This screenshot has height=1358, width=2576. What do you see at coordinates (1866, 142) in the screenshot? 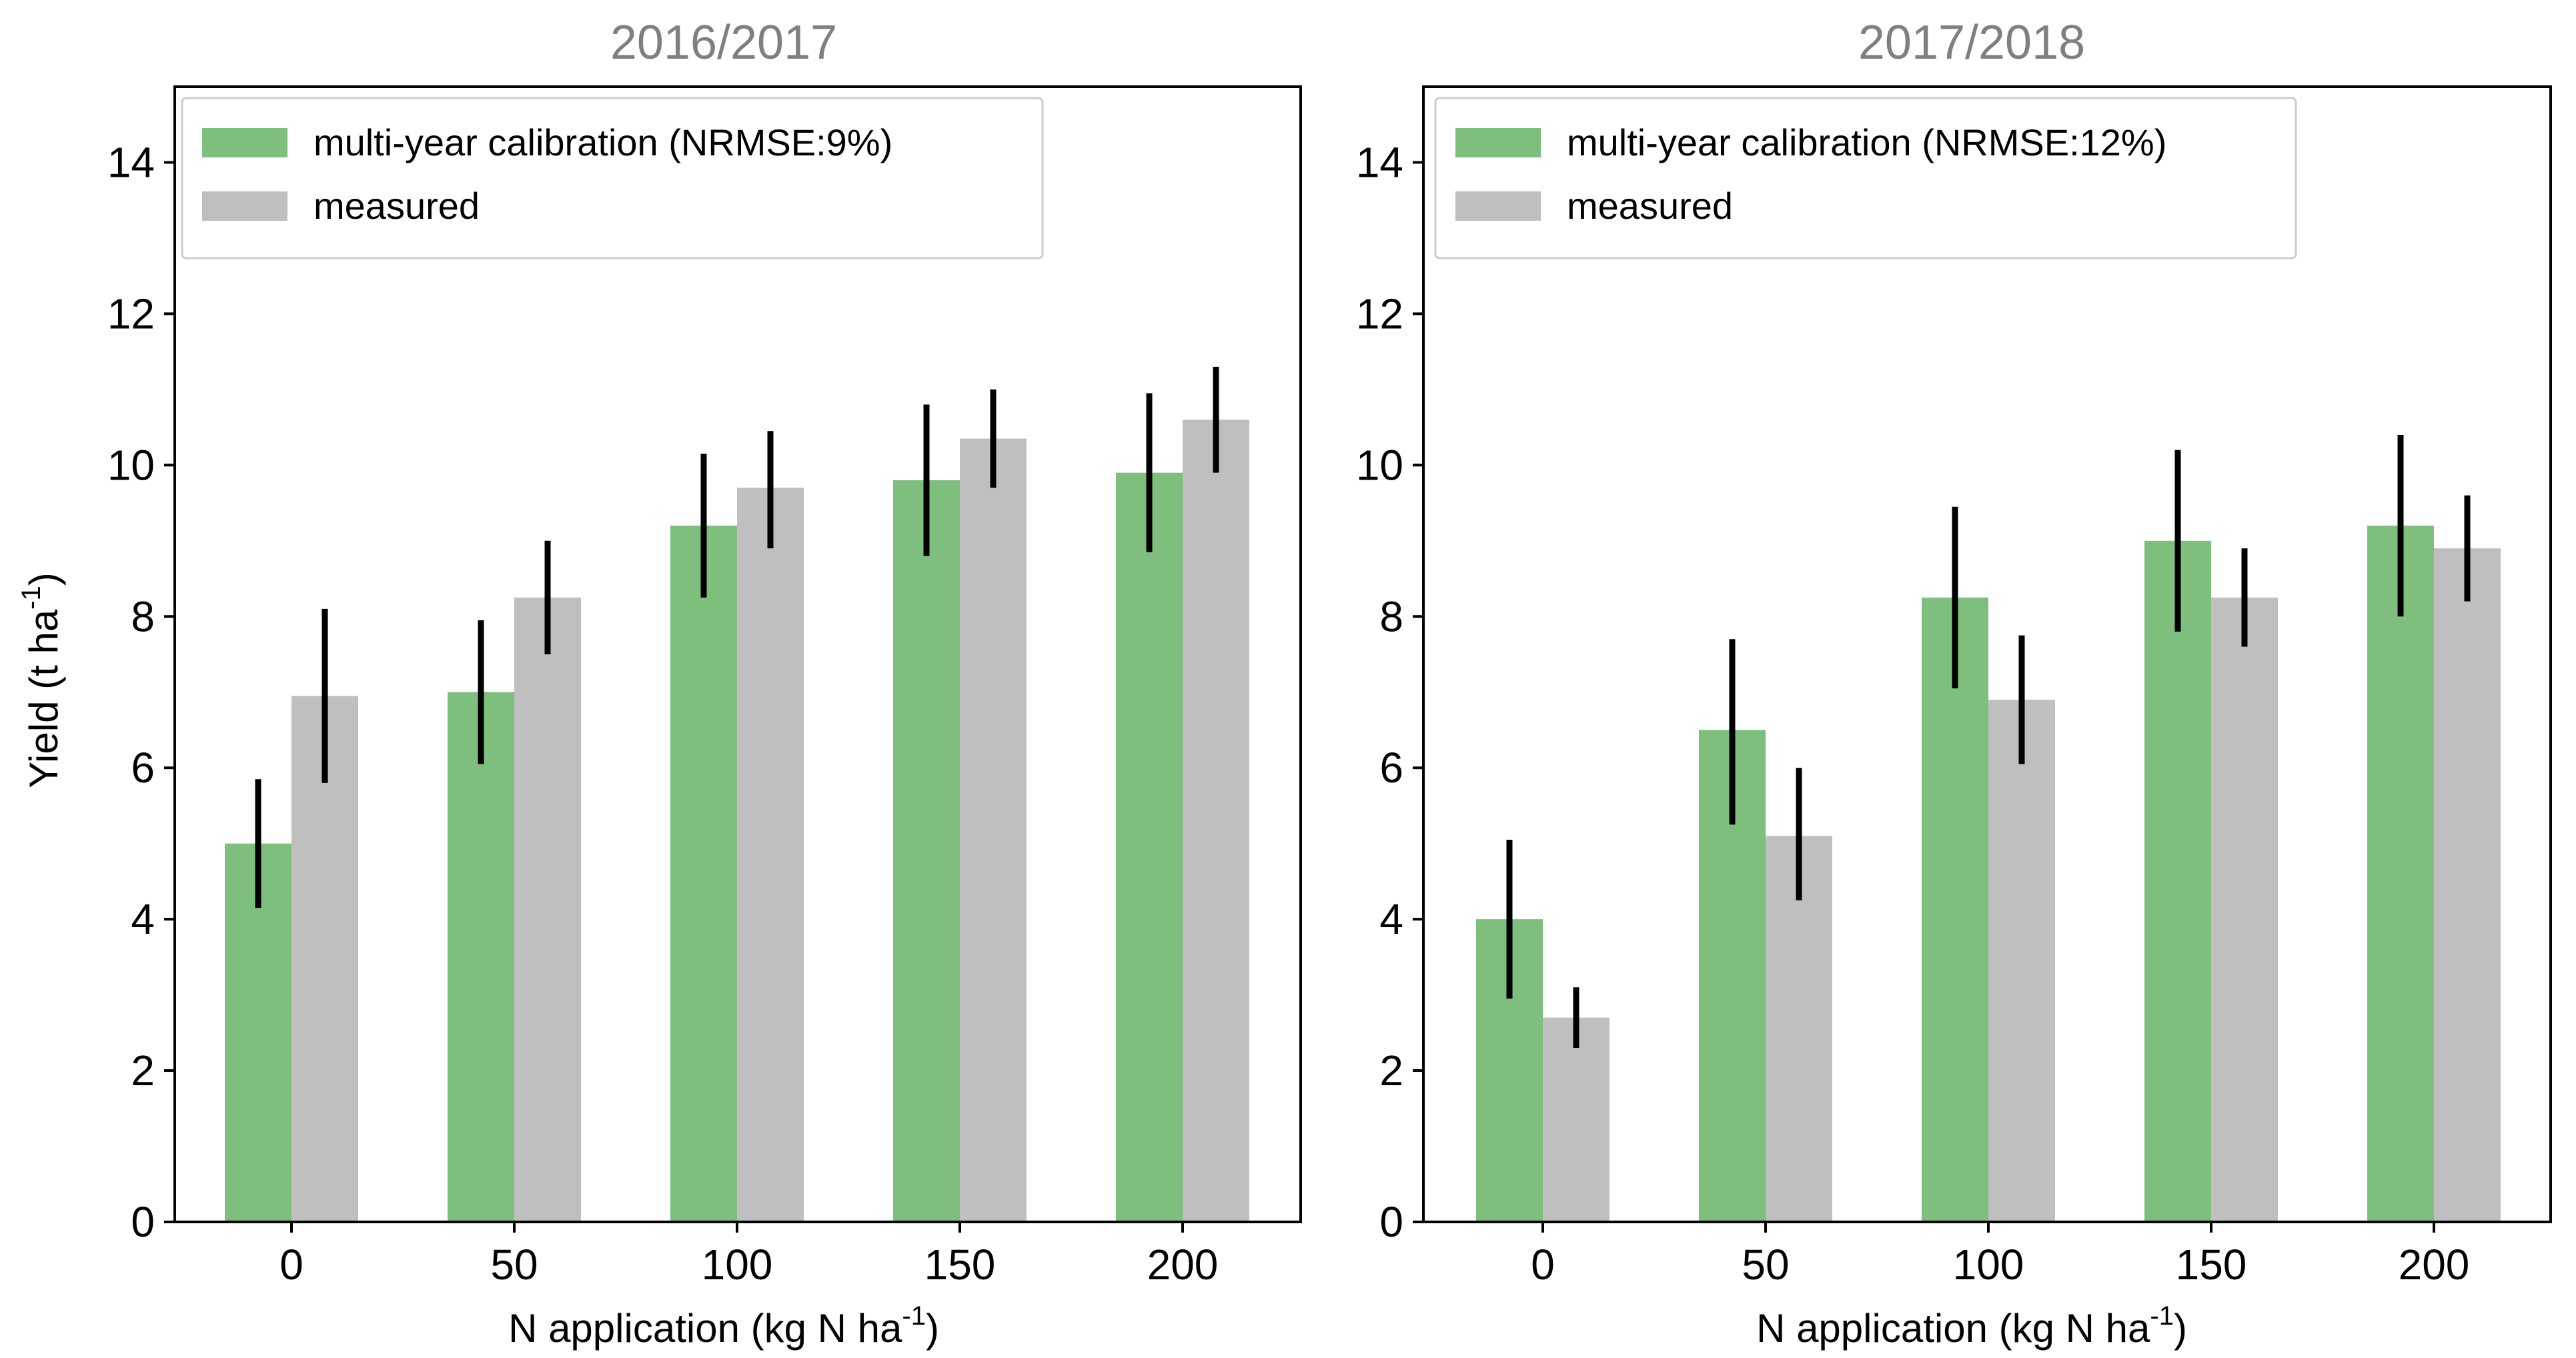
I see `legend-label-simulated: multi-year calibration (NRMSE:12%)` at bounding box center [1866, 142].